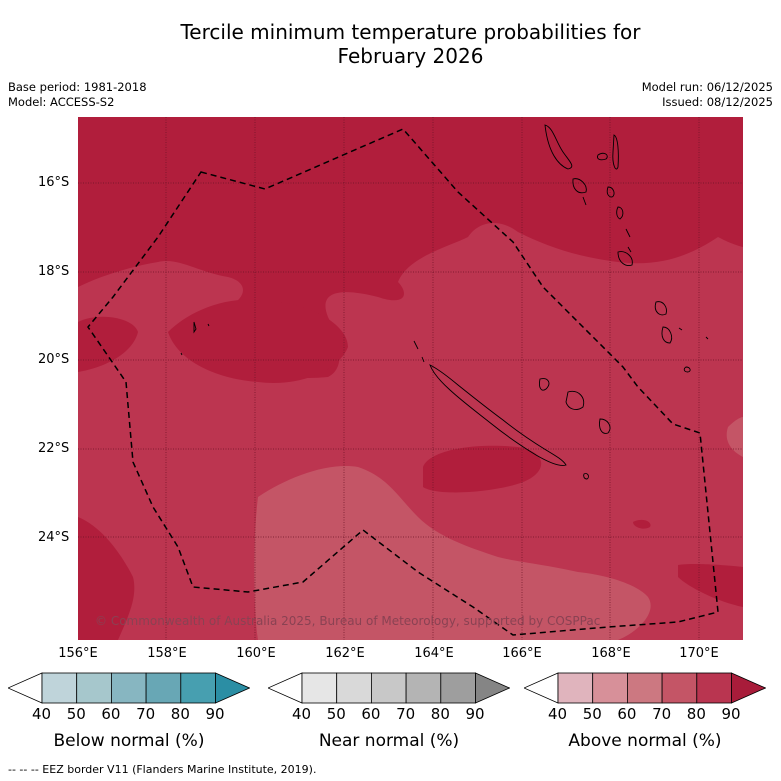 The height and width of the screenshot is (781, 781). What do you see at coordinates (541, 688) in the screenshot?
I see `above-normal-extend-low` at bounding box center [541, 688].